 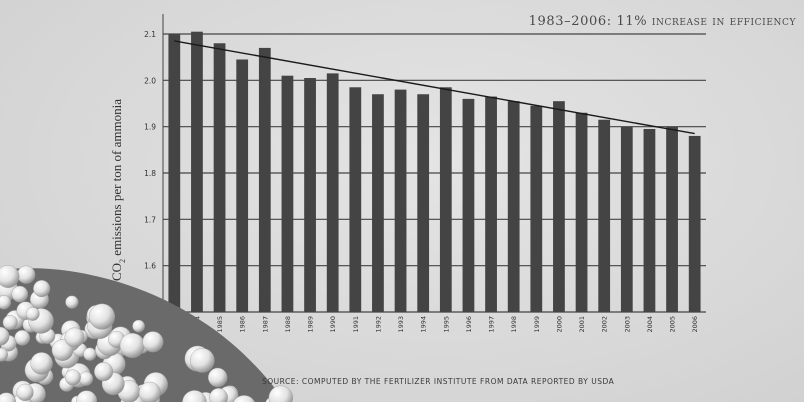 What do you see at coordinates (537, 324) in the screenshot?
I see `x-tick-label: 1999` at bounding box center [537, 324].